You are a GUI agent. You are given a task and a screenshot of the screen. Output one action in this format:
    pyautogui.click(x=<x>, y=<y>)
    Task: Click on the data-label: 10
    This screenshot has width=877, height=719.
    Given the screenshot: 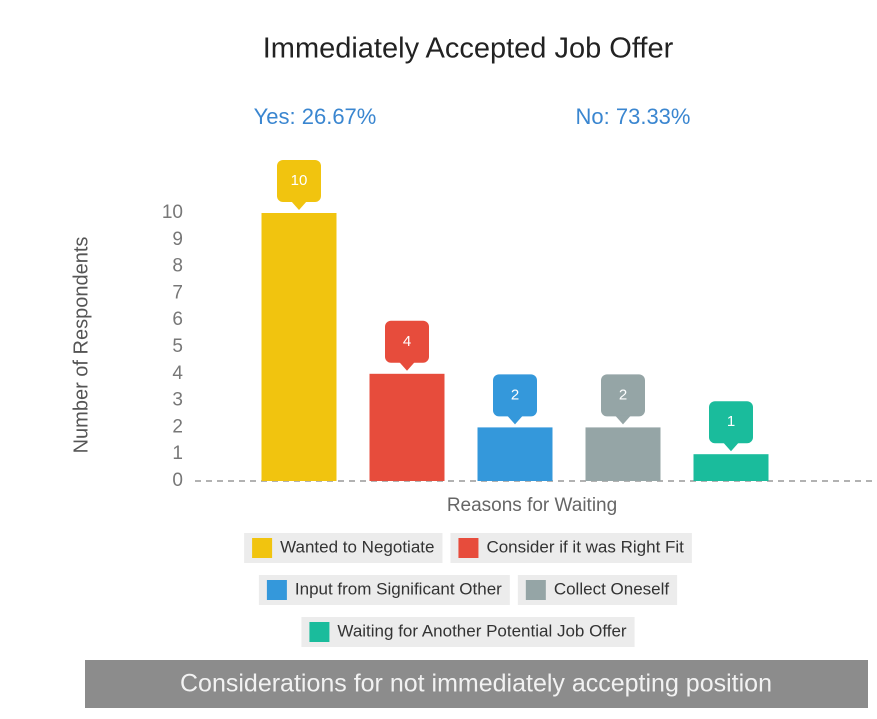 What is the action you would take?
    pyautogui.click(x=299, y=180)
    